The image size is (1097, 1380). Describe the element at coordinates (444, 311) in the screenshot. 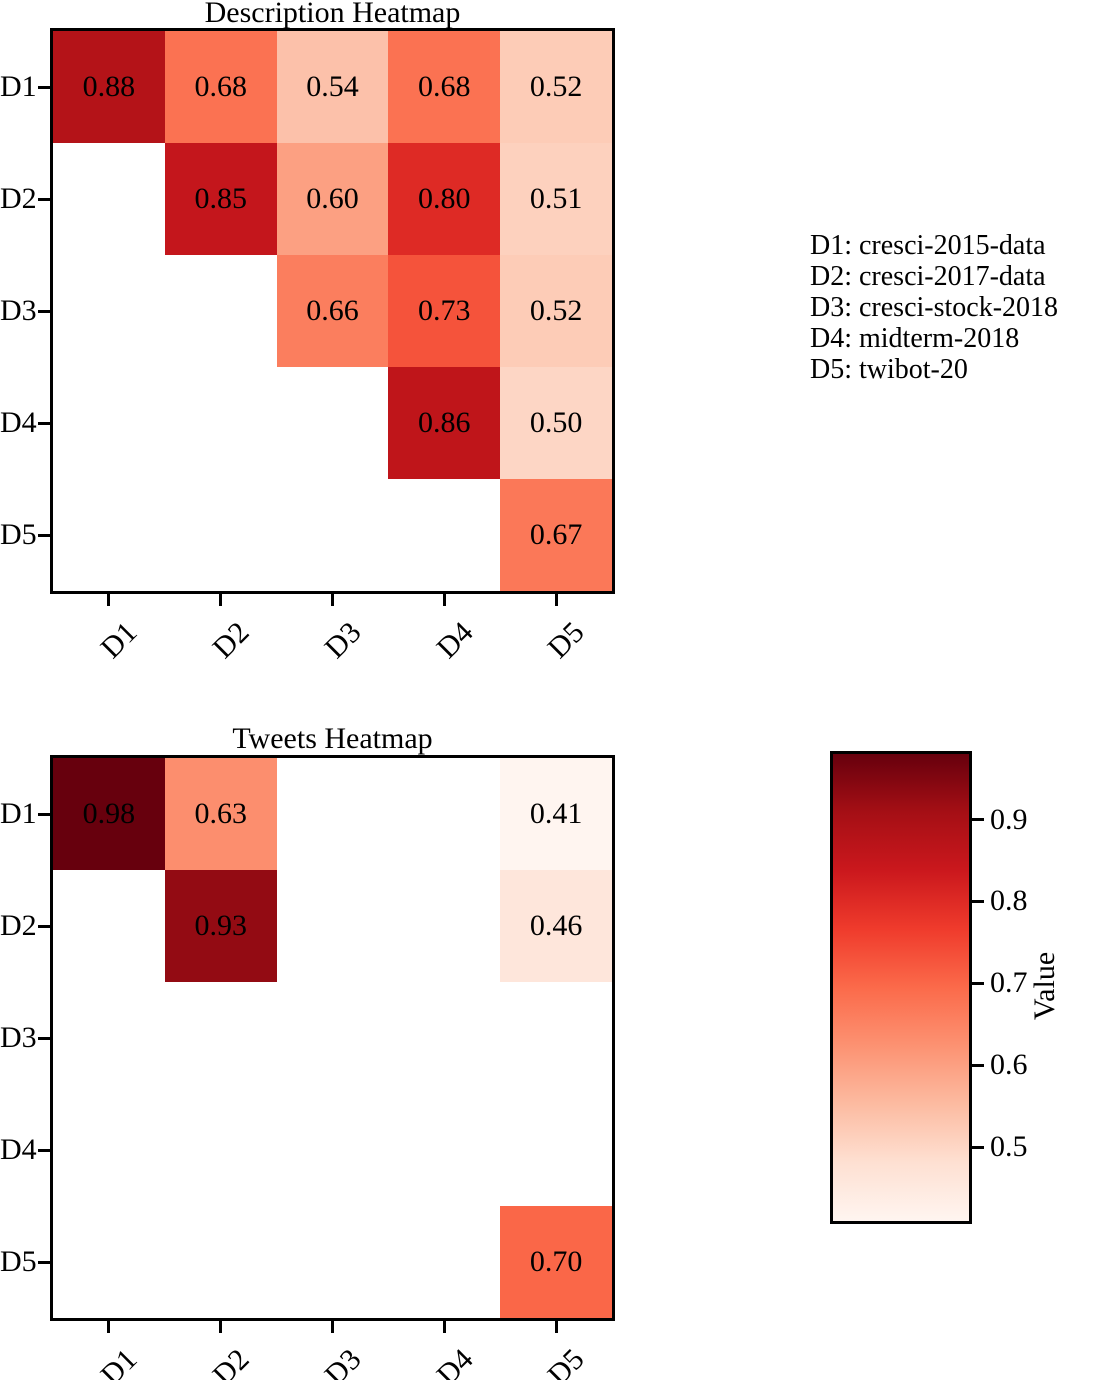

I see `cell-D3-D4: 0.73` at that location.